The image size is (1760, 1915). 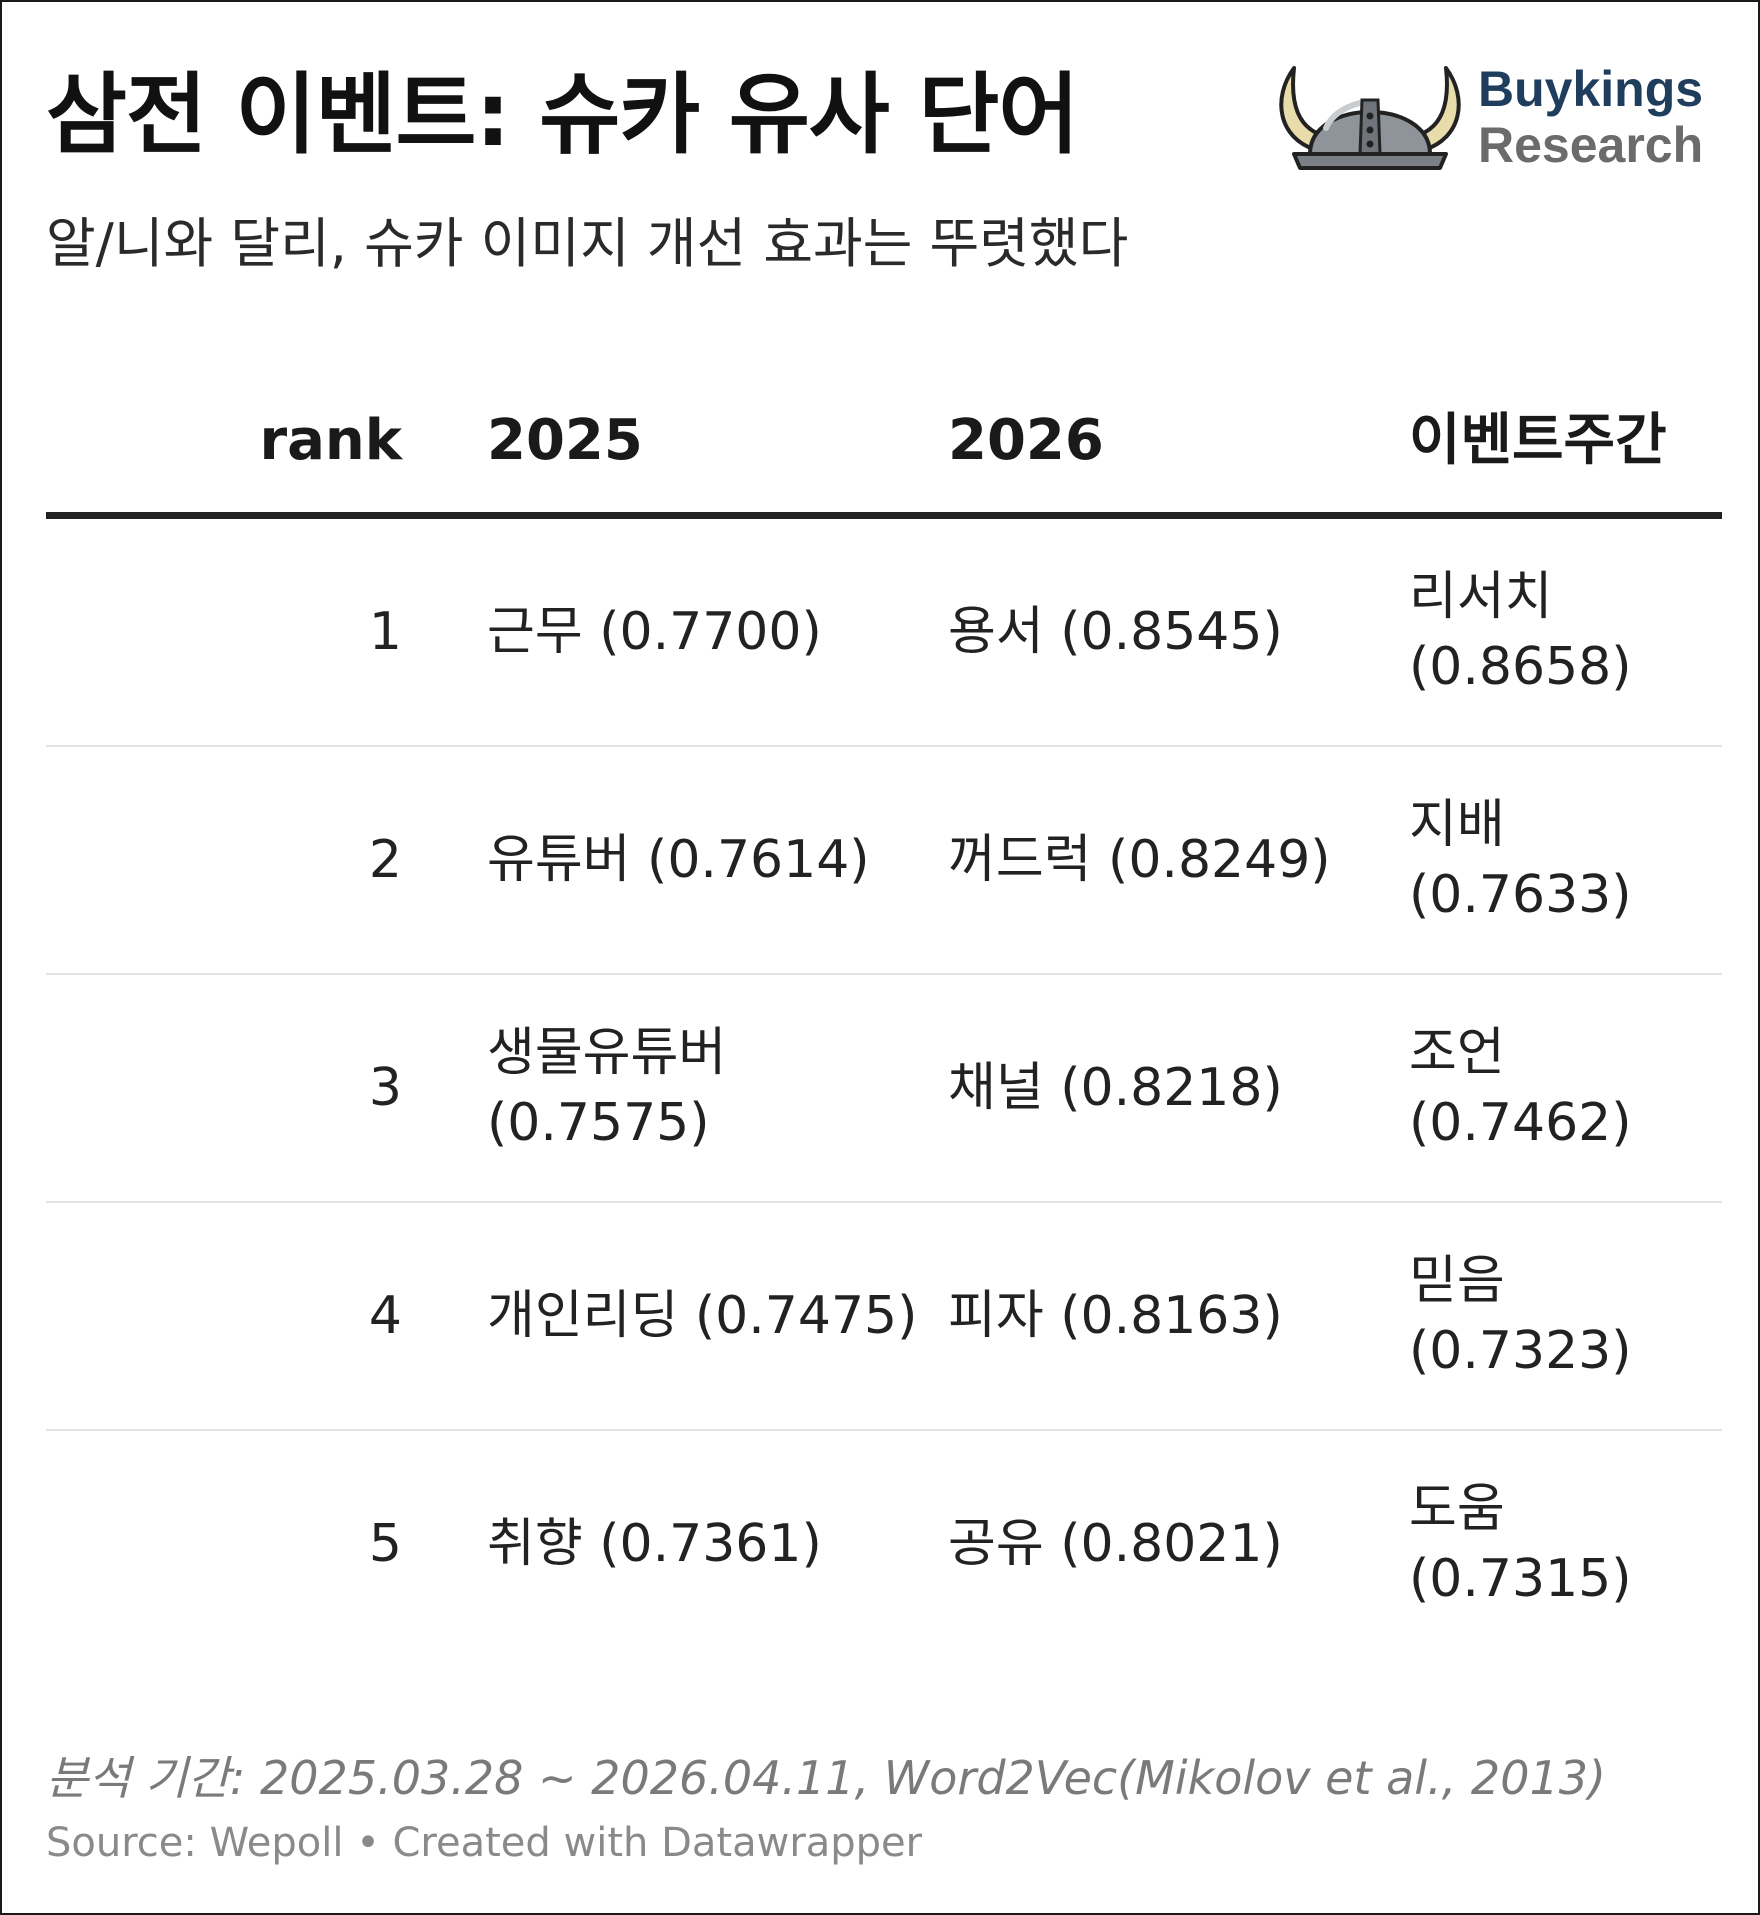 I want to click on cell-2025: 생물유튜버 (0.7575), so click(x=607, y=1088).